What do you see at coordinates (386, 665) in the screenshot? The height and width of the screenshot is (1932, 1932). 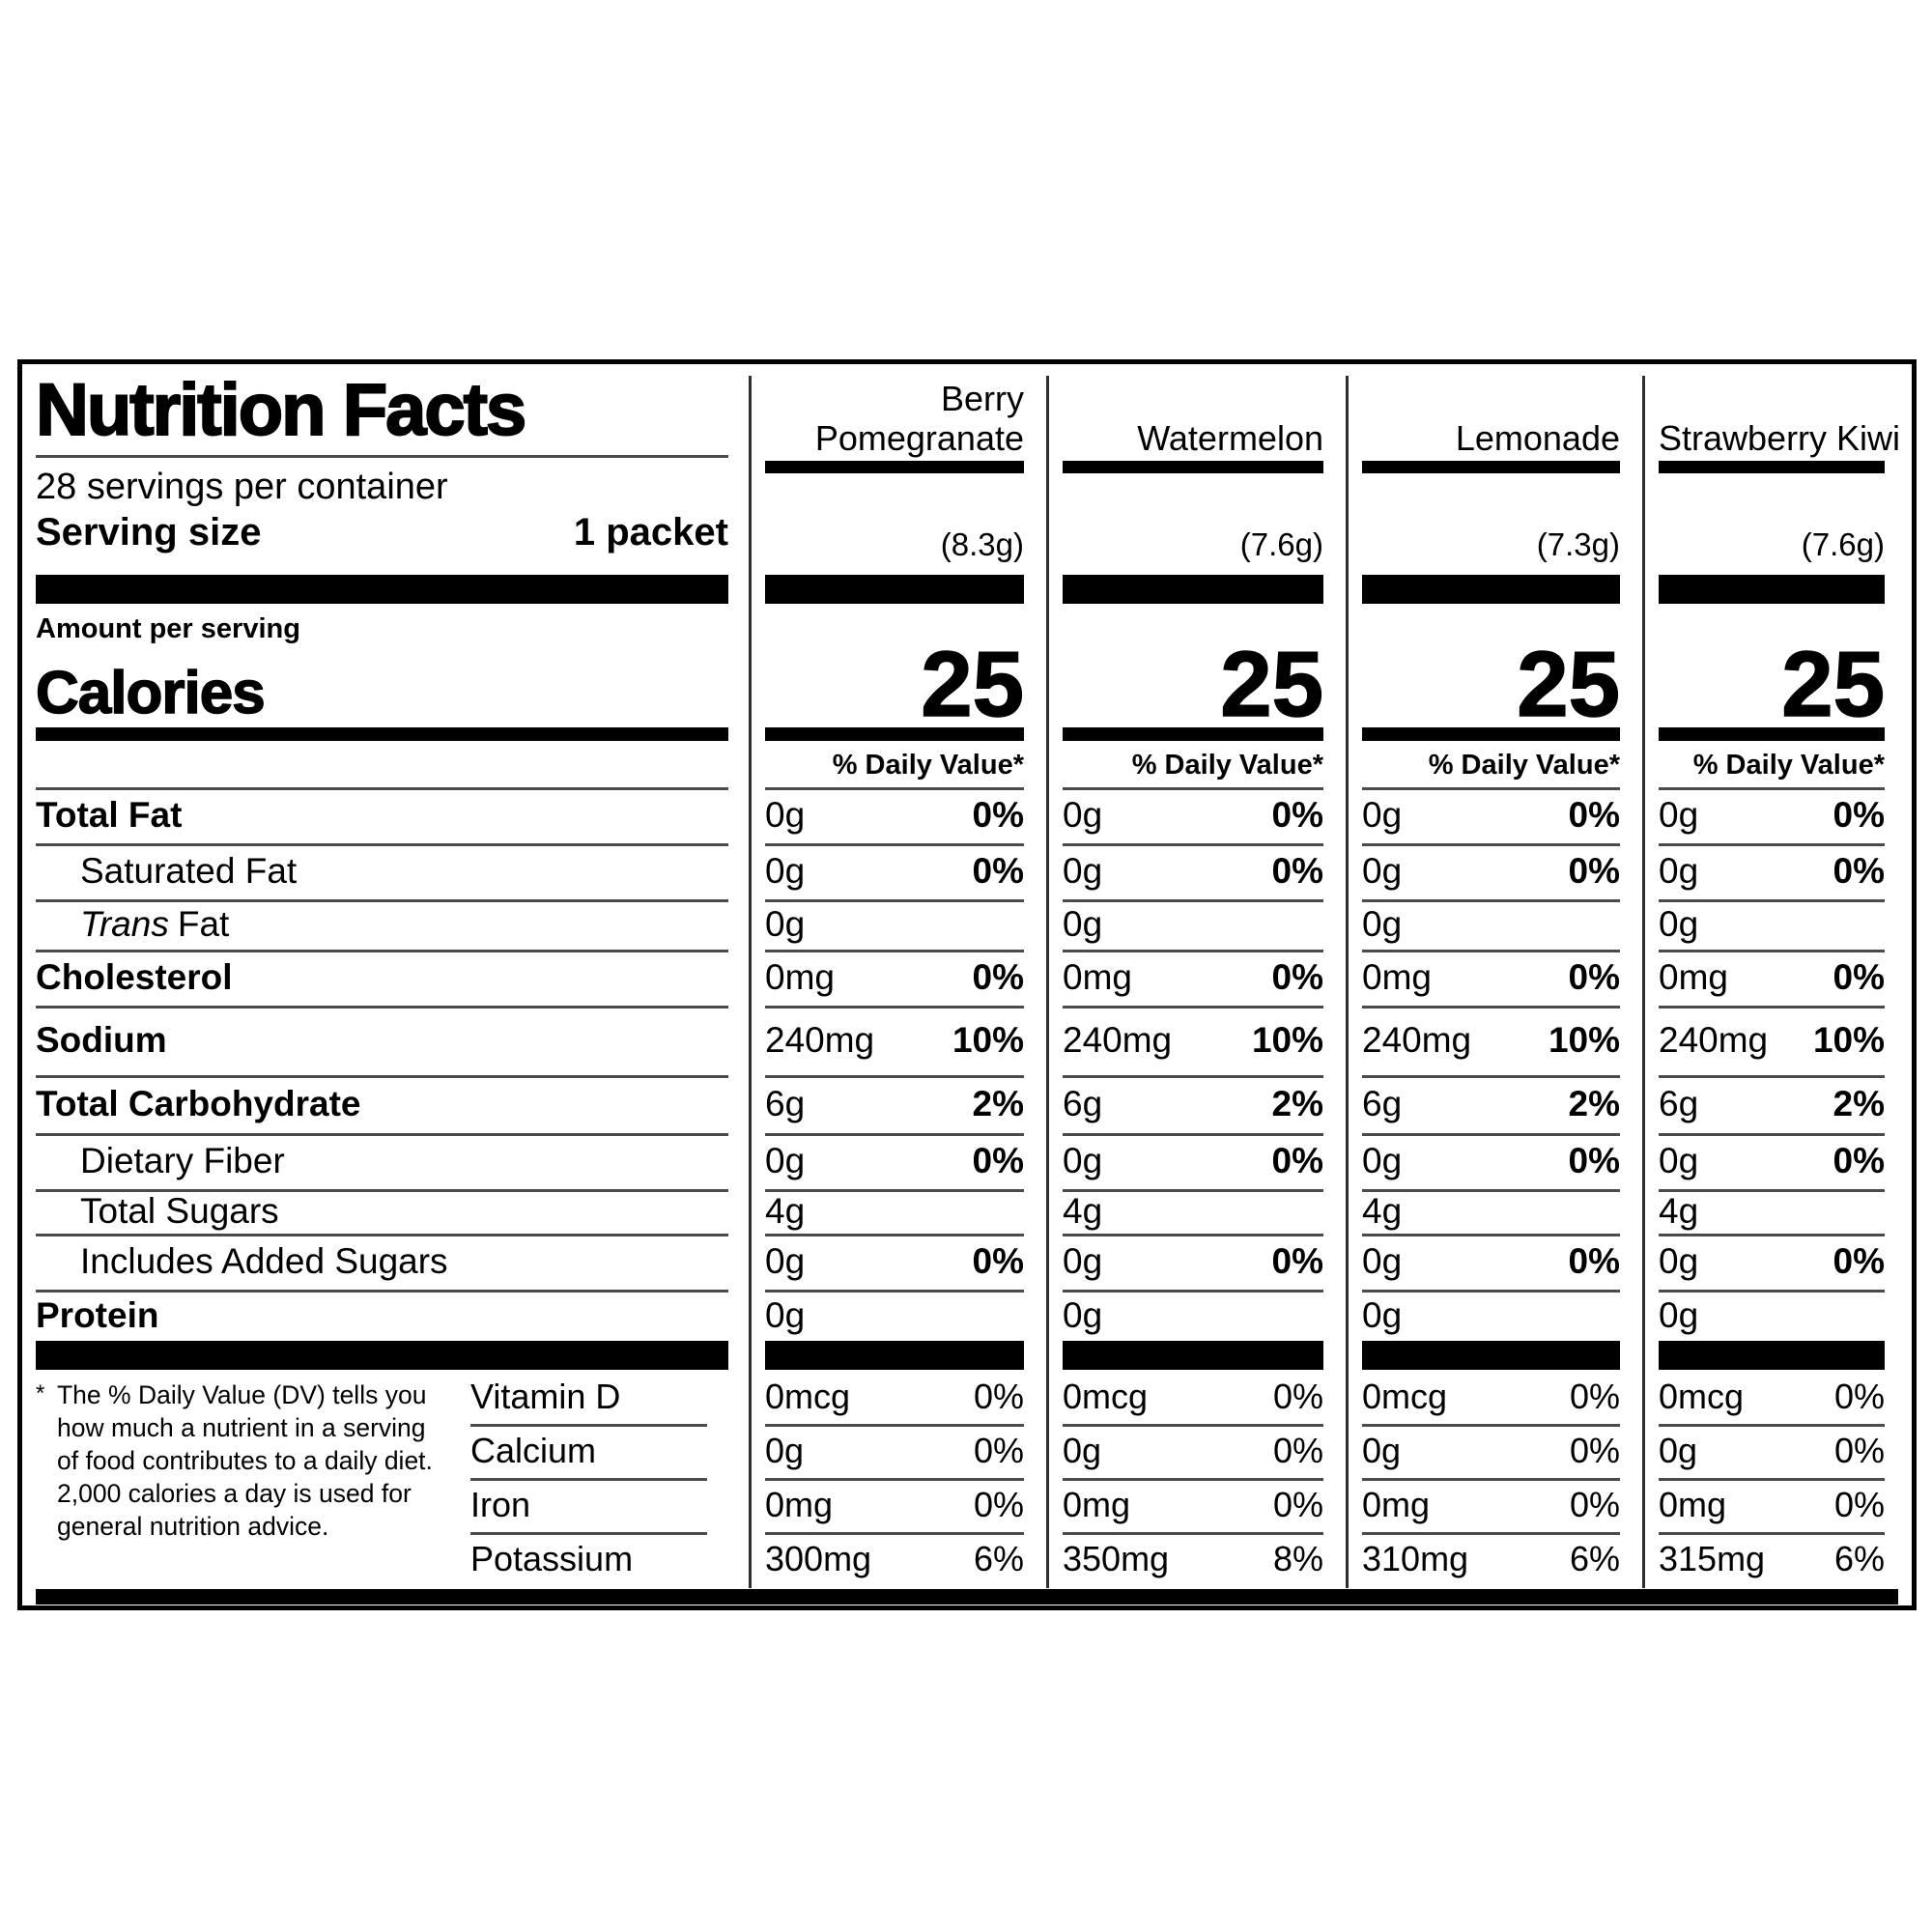 I see `calories-left: Amount per serving Calories` at bounding box center [386, 665].